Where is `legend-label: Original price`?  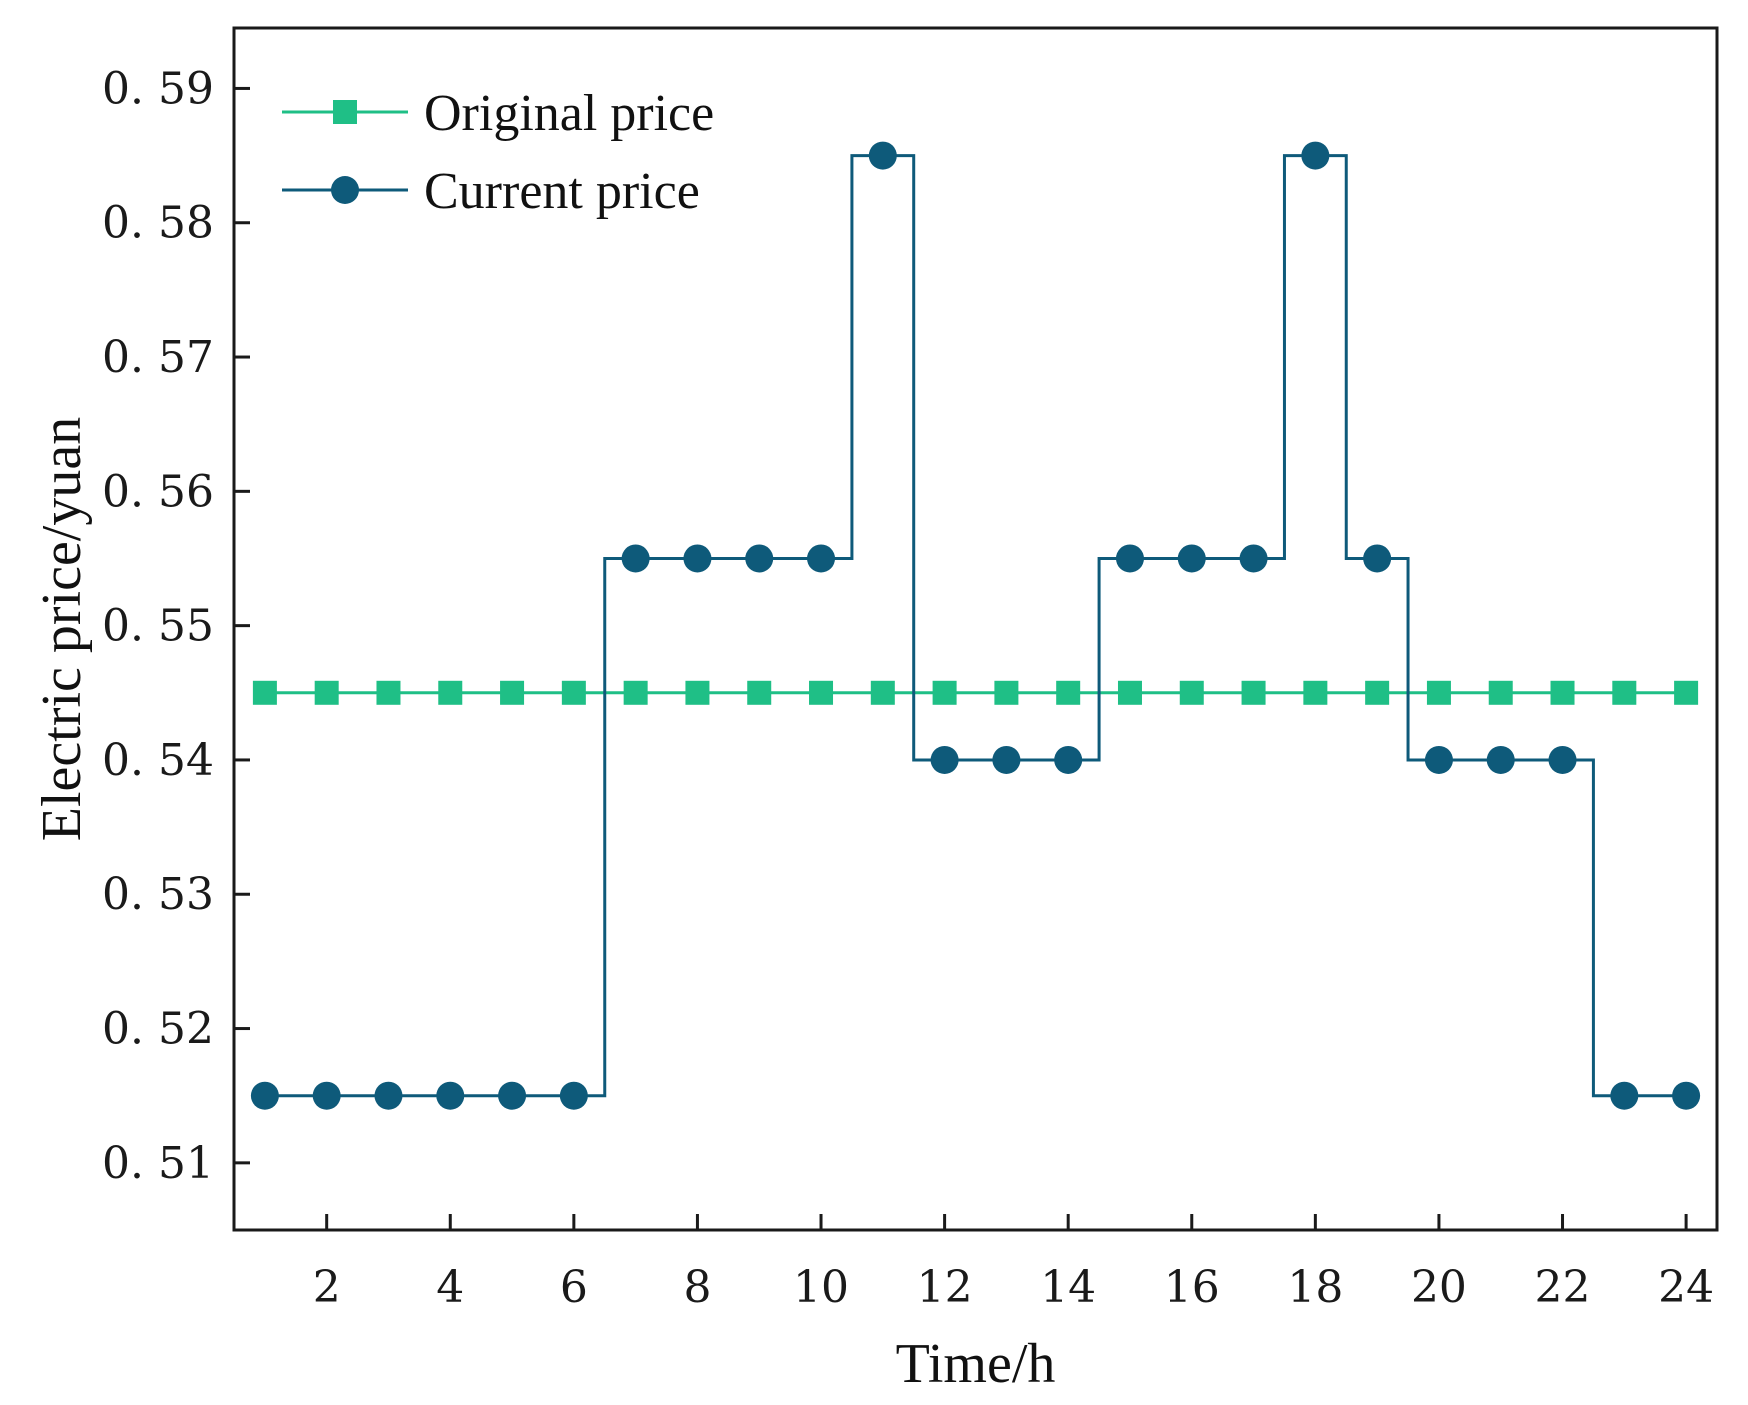
legend-label: Original price is located at coordinates (569, 113).